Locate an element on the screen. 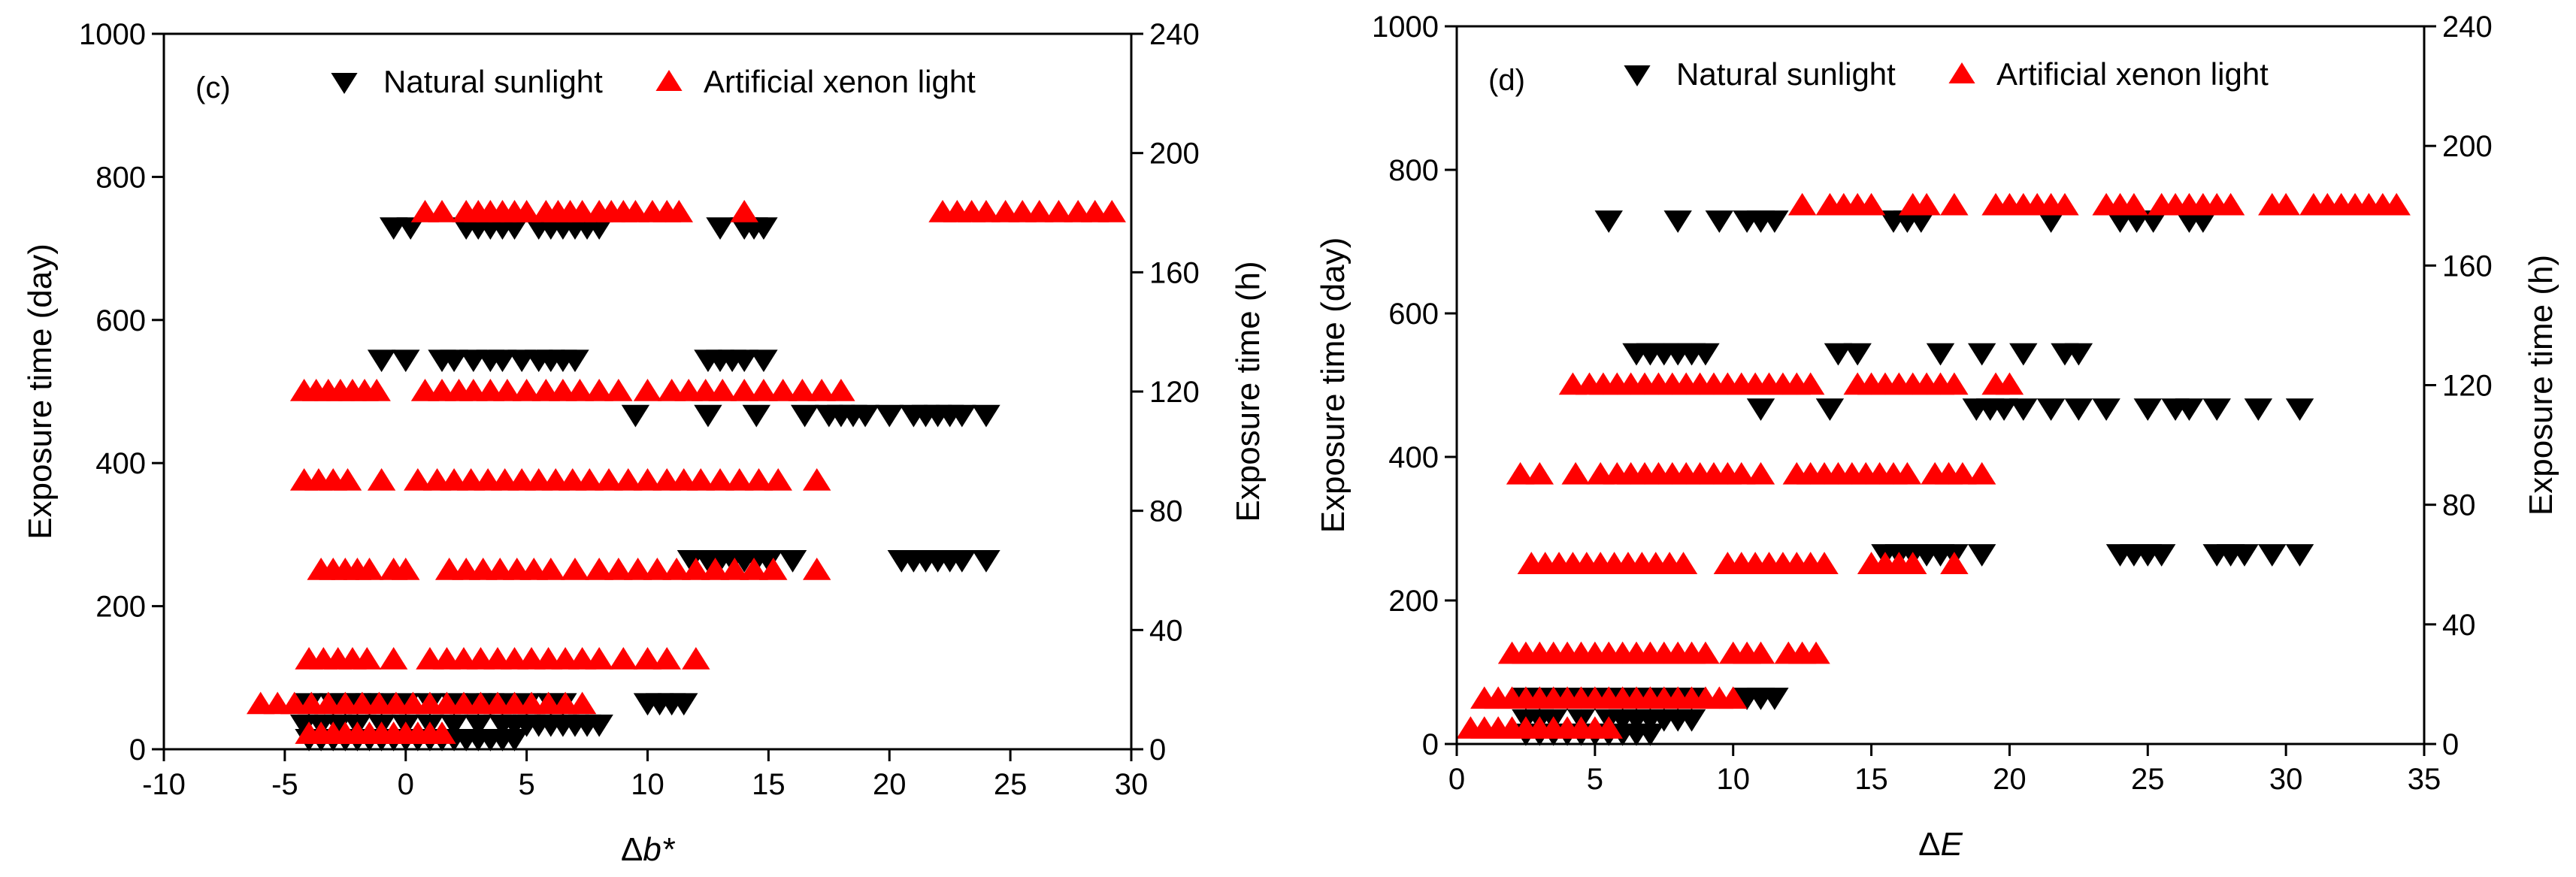  chart-c-x-tick-label: 25 is located at coordinates (1011, 785).